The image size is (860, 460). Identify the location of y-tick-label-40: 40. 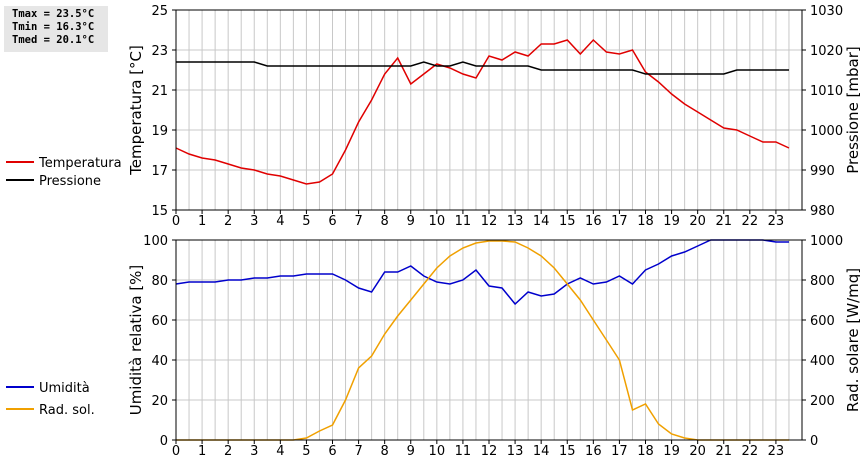
(159, 361).